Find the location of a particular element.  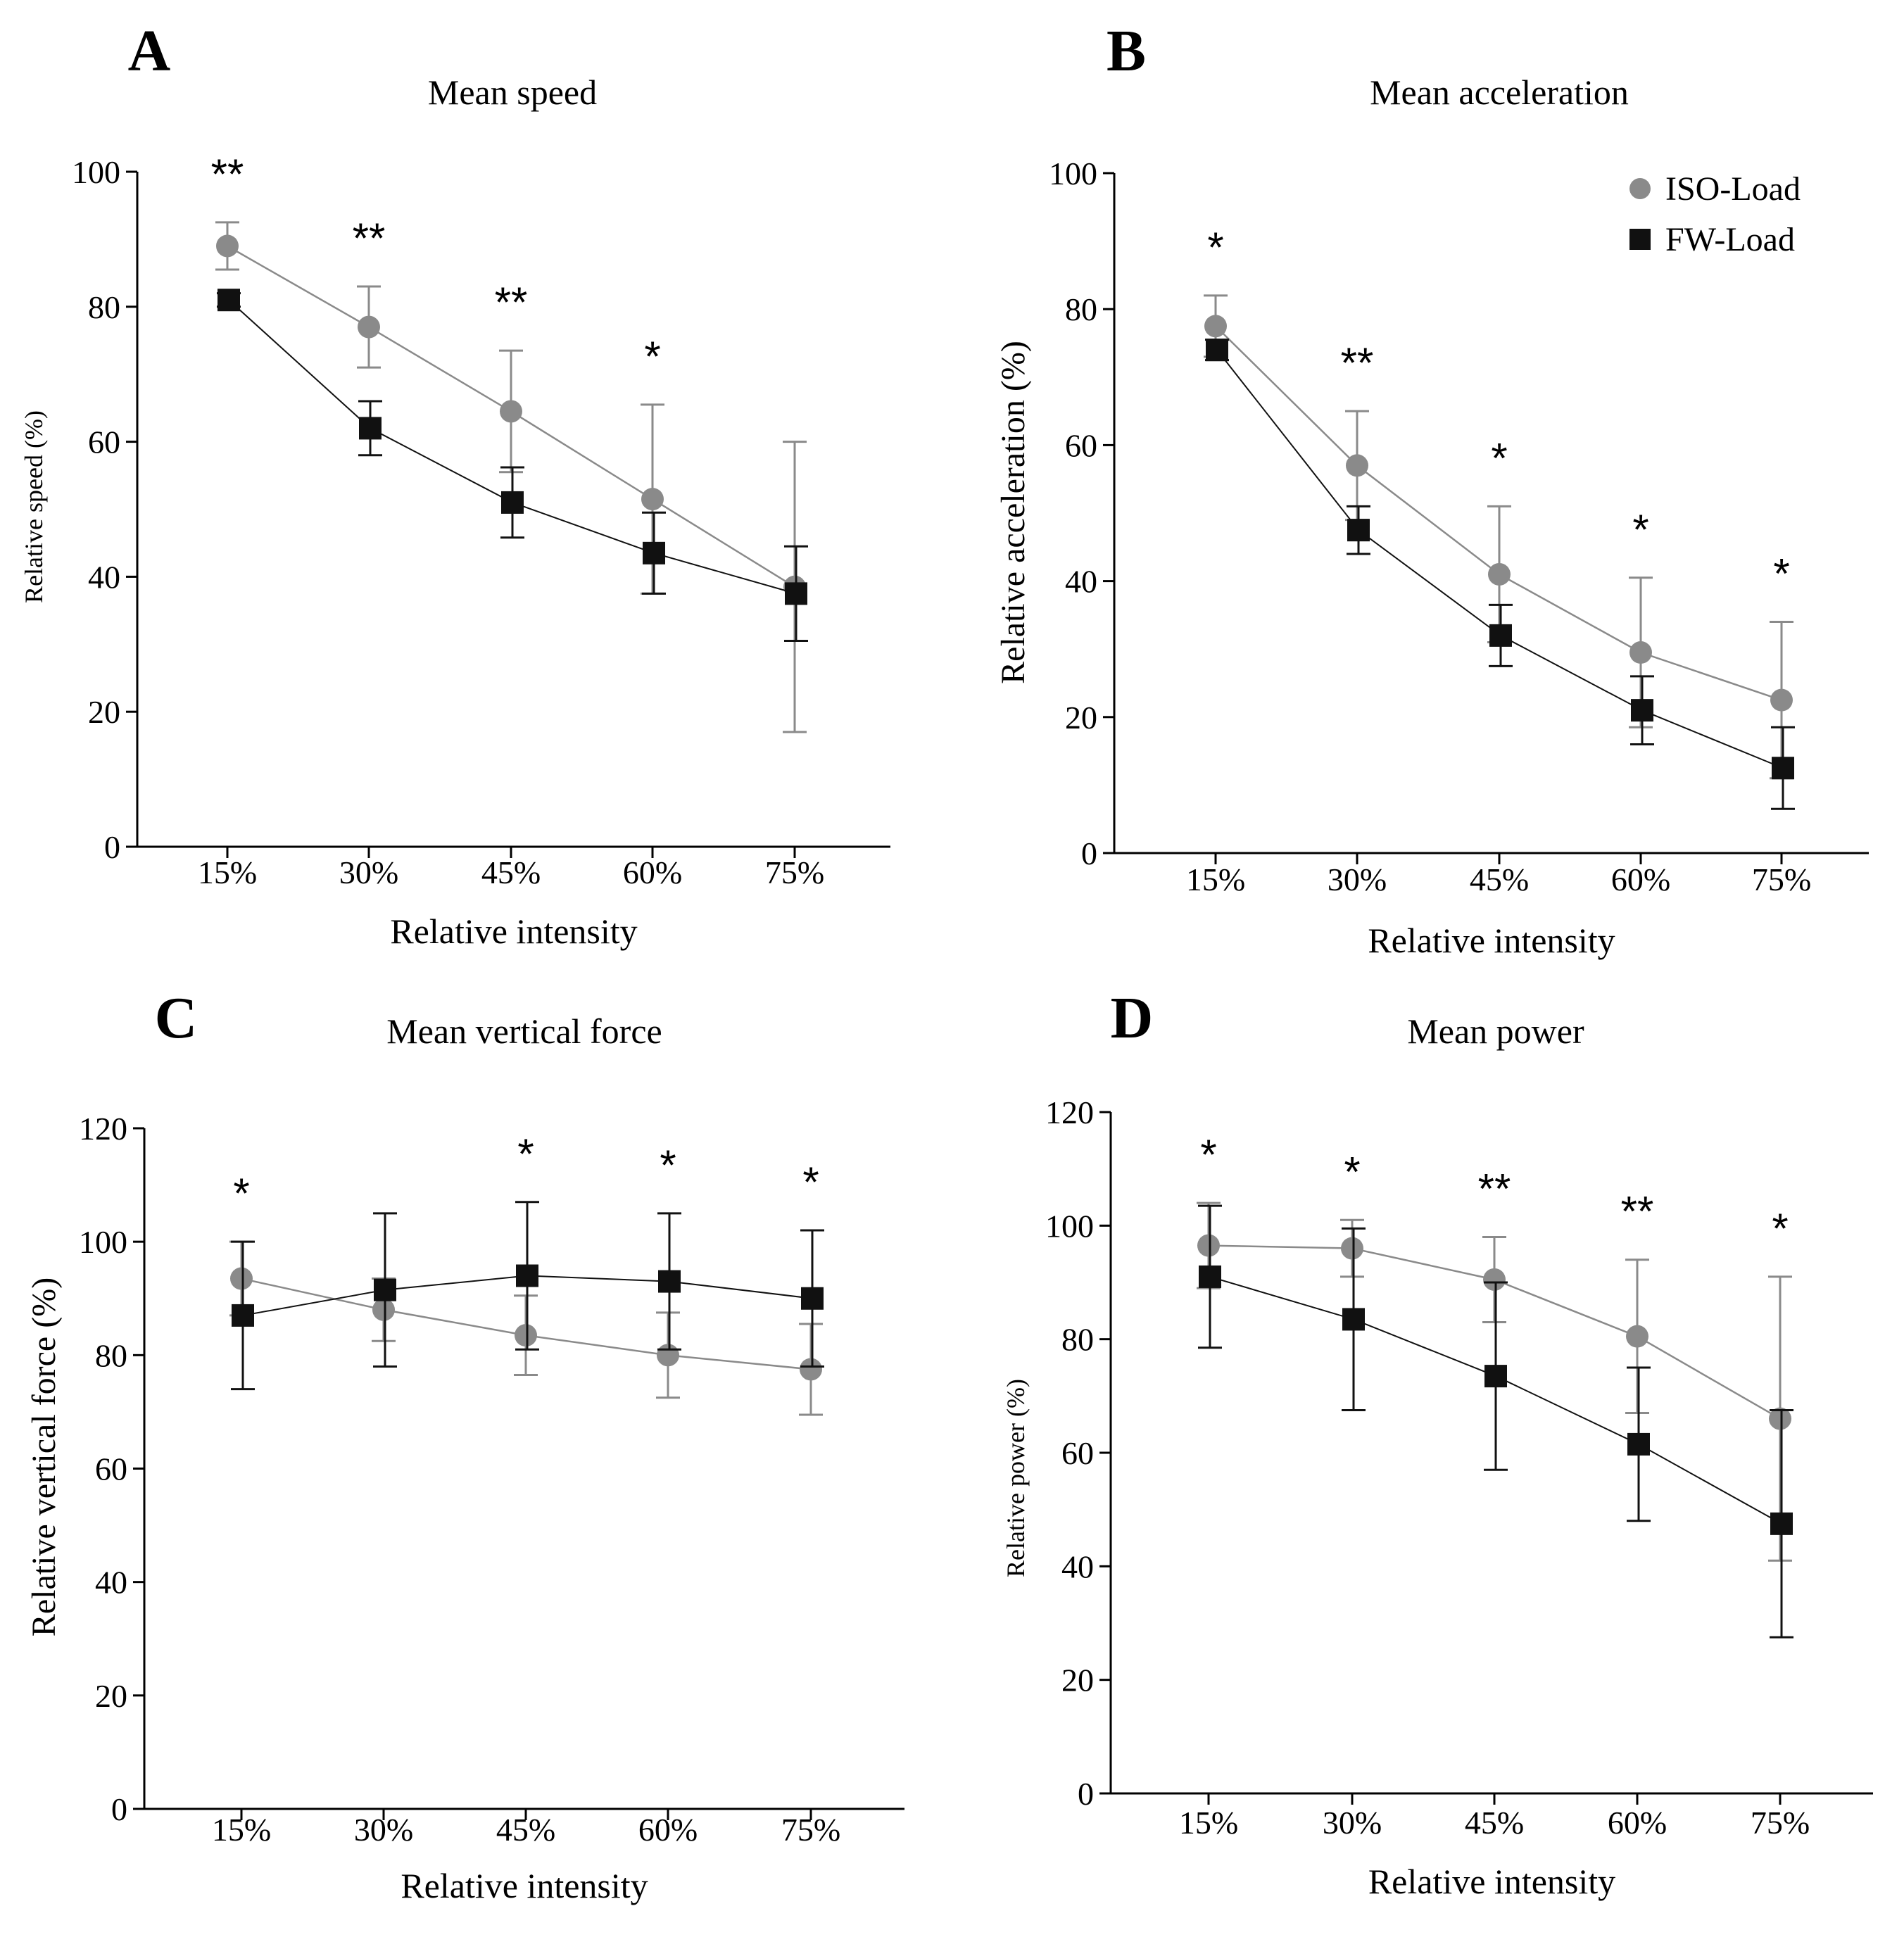

series-iso-load is located at coordinates (1498, 537).